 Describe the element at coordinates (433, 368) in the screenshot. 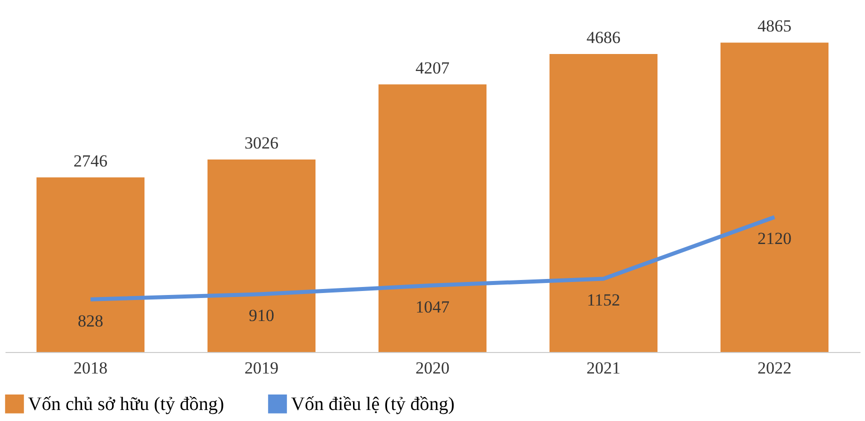

I see `x-tick-label: 2020` at that location.